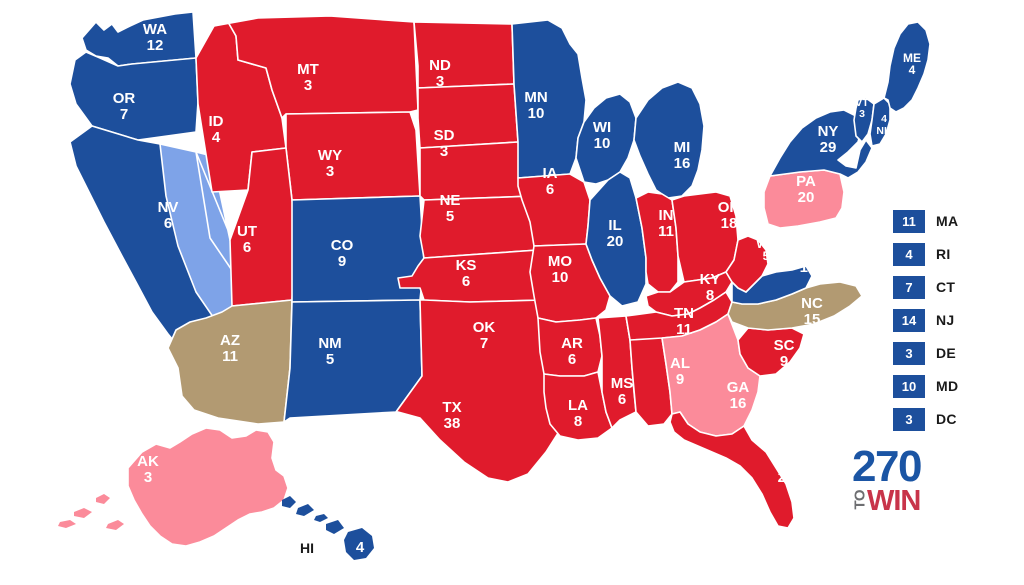  Describe the element at coordinates (139, 39) in the screenshot. I see `state-wa` at that location.